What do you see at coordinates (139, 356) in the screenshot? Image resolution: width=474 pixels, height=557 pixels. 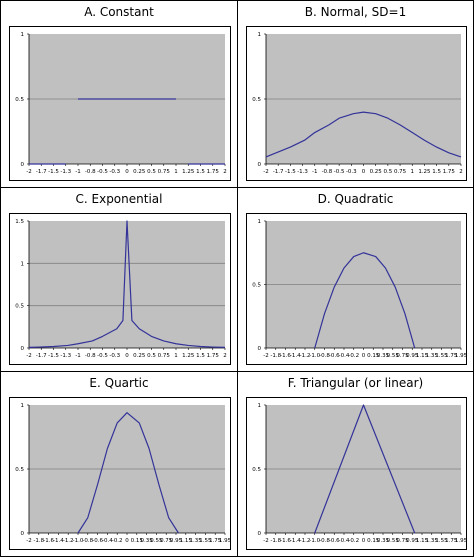 I see `x-tick-label: 0.25` at bounding box center [139, 356].